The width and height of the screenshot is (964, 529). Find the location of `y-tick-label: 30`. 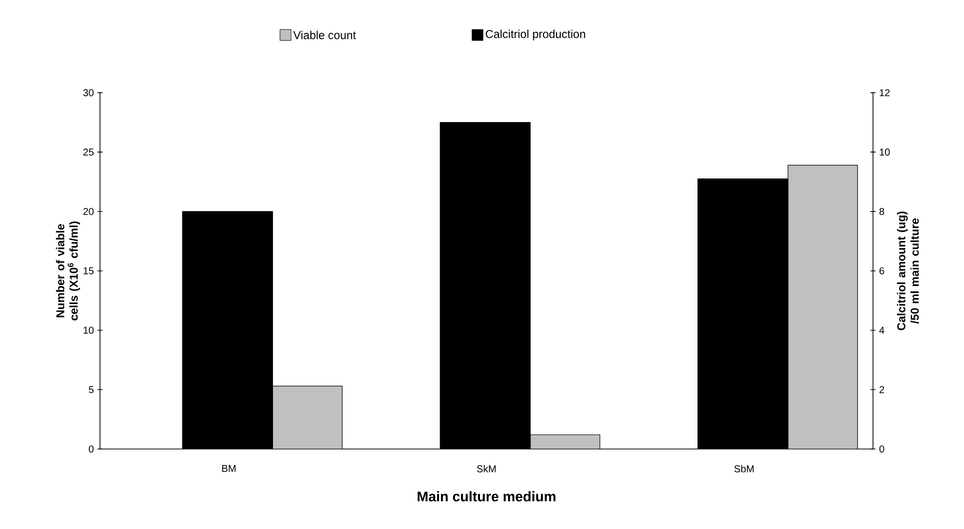

y-tick-label: 30 is located at coordinates (88, 92).